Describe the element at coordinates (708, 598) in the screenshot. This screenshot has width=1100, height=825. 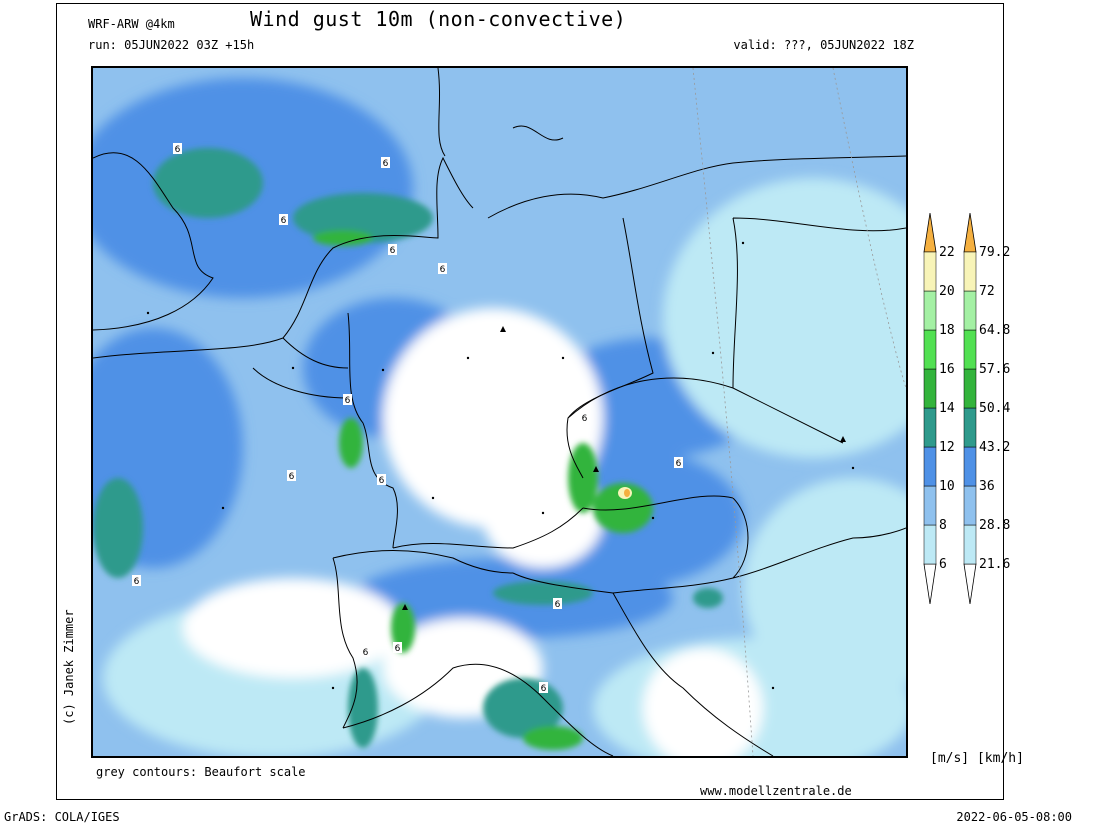
I see `zone-slovenia-teal` at that location.